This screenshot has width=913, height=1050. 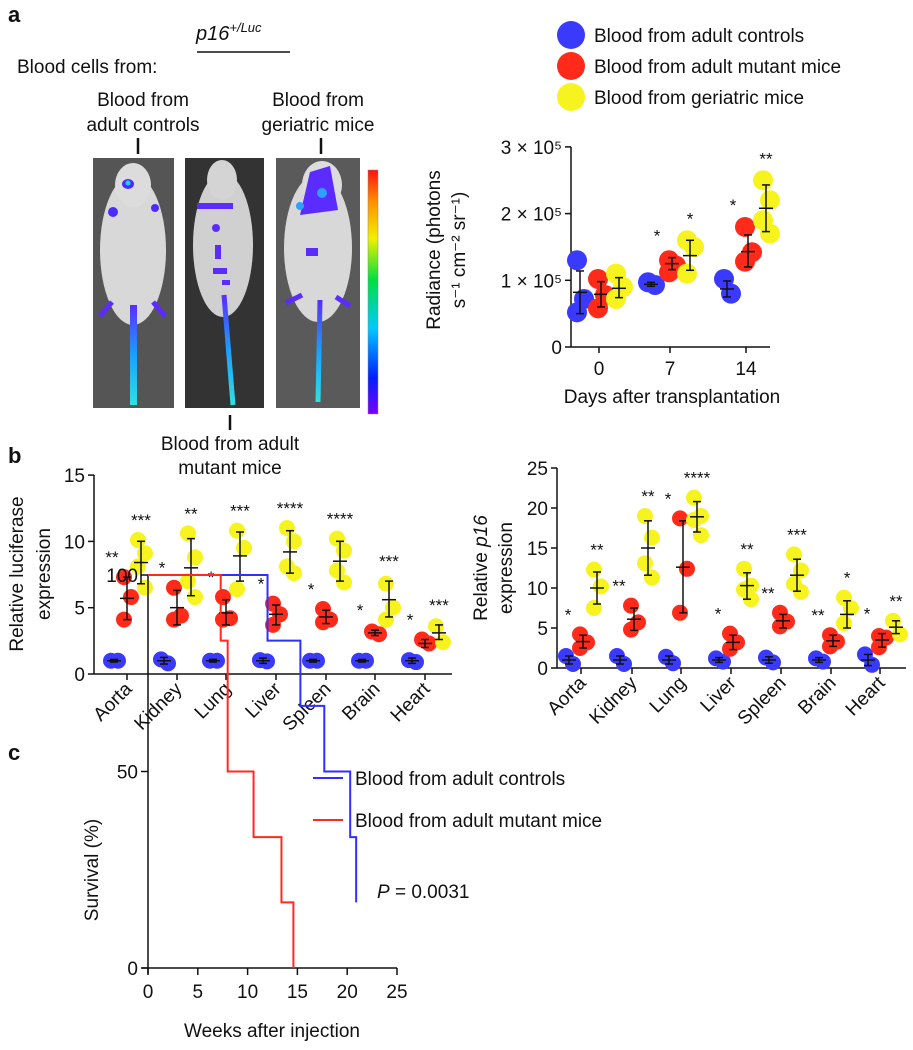 What do you see at coordinates (272, 1031) in the screenshot?
I see `x-axis-label: Weeks after injection` at bounding box center [272, 1031].